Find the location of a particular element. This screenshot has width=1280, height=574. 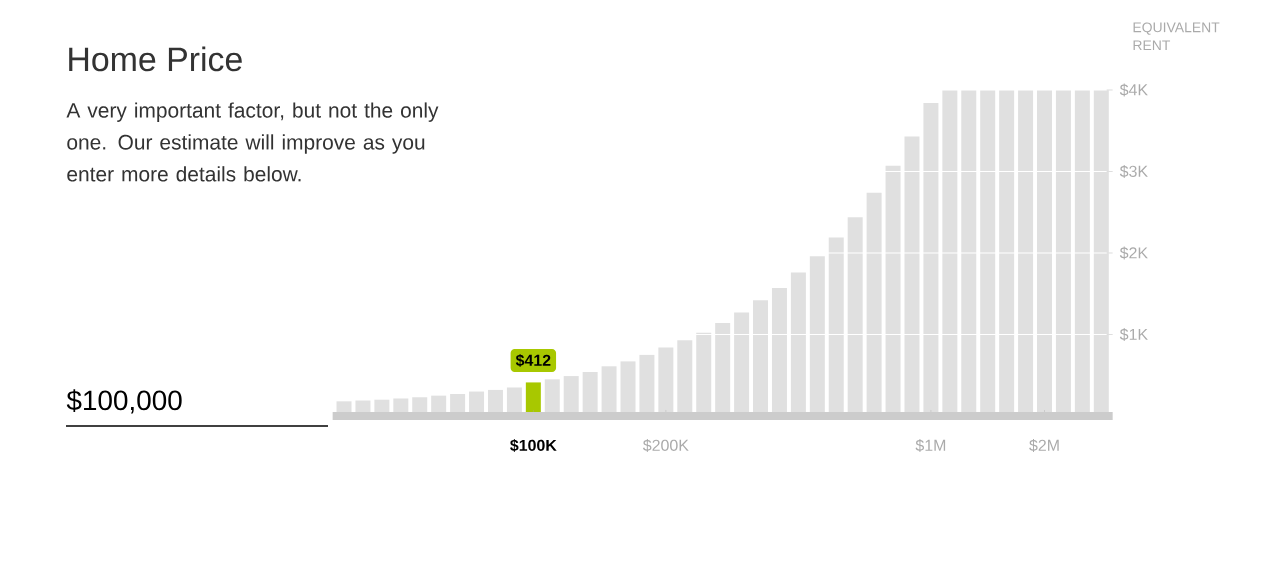

text: A very important factor, but not the only one. Our estimate will improve as you enter more details below. is located at coordinates (252, 142).